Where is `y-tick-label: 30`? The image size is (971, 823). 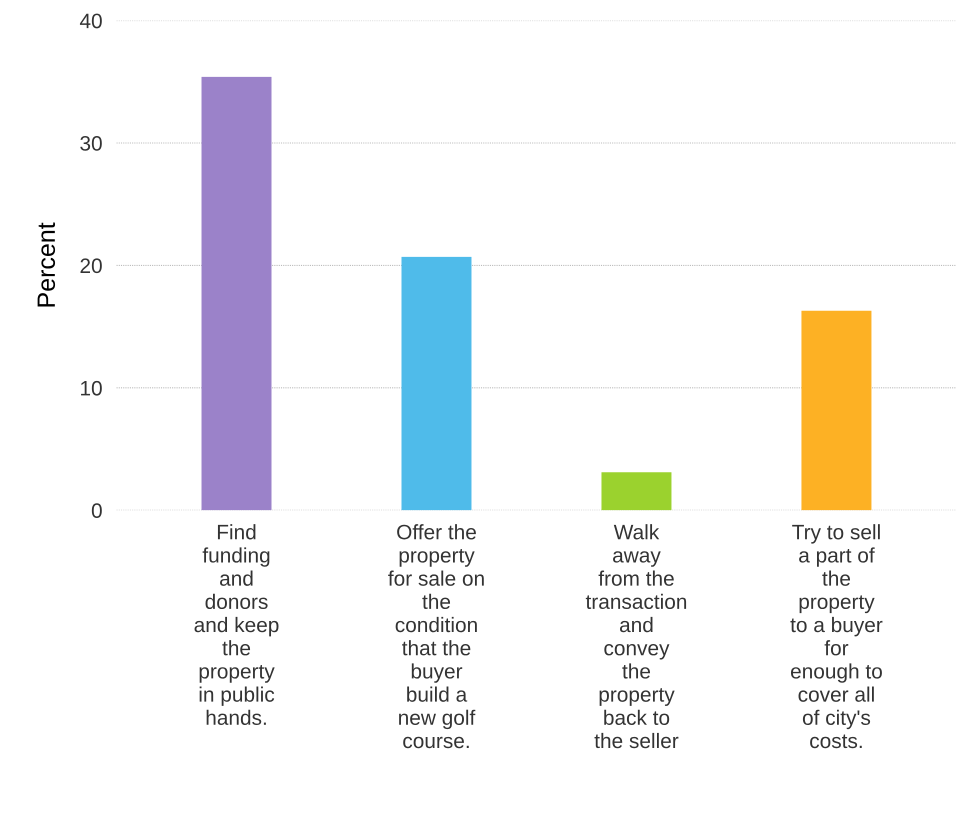
y-tick-label: 30 is located at coordinates (91, 143).